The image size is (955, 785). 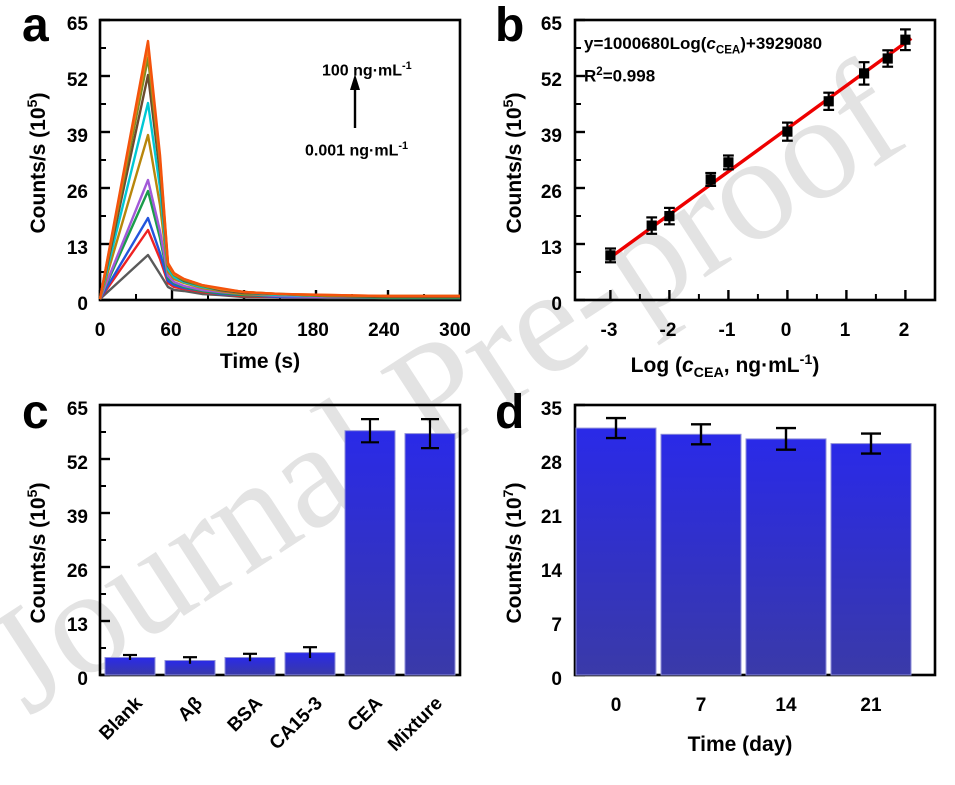 I want to click on panel-c-label: c, so click(x=35, y=412).